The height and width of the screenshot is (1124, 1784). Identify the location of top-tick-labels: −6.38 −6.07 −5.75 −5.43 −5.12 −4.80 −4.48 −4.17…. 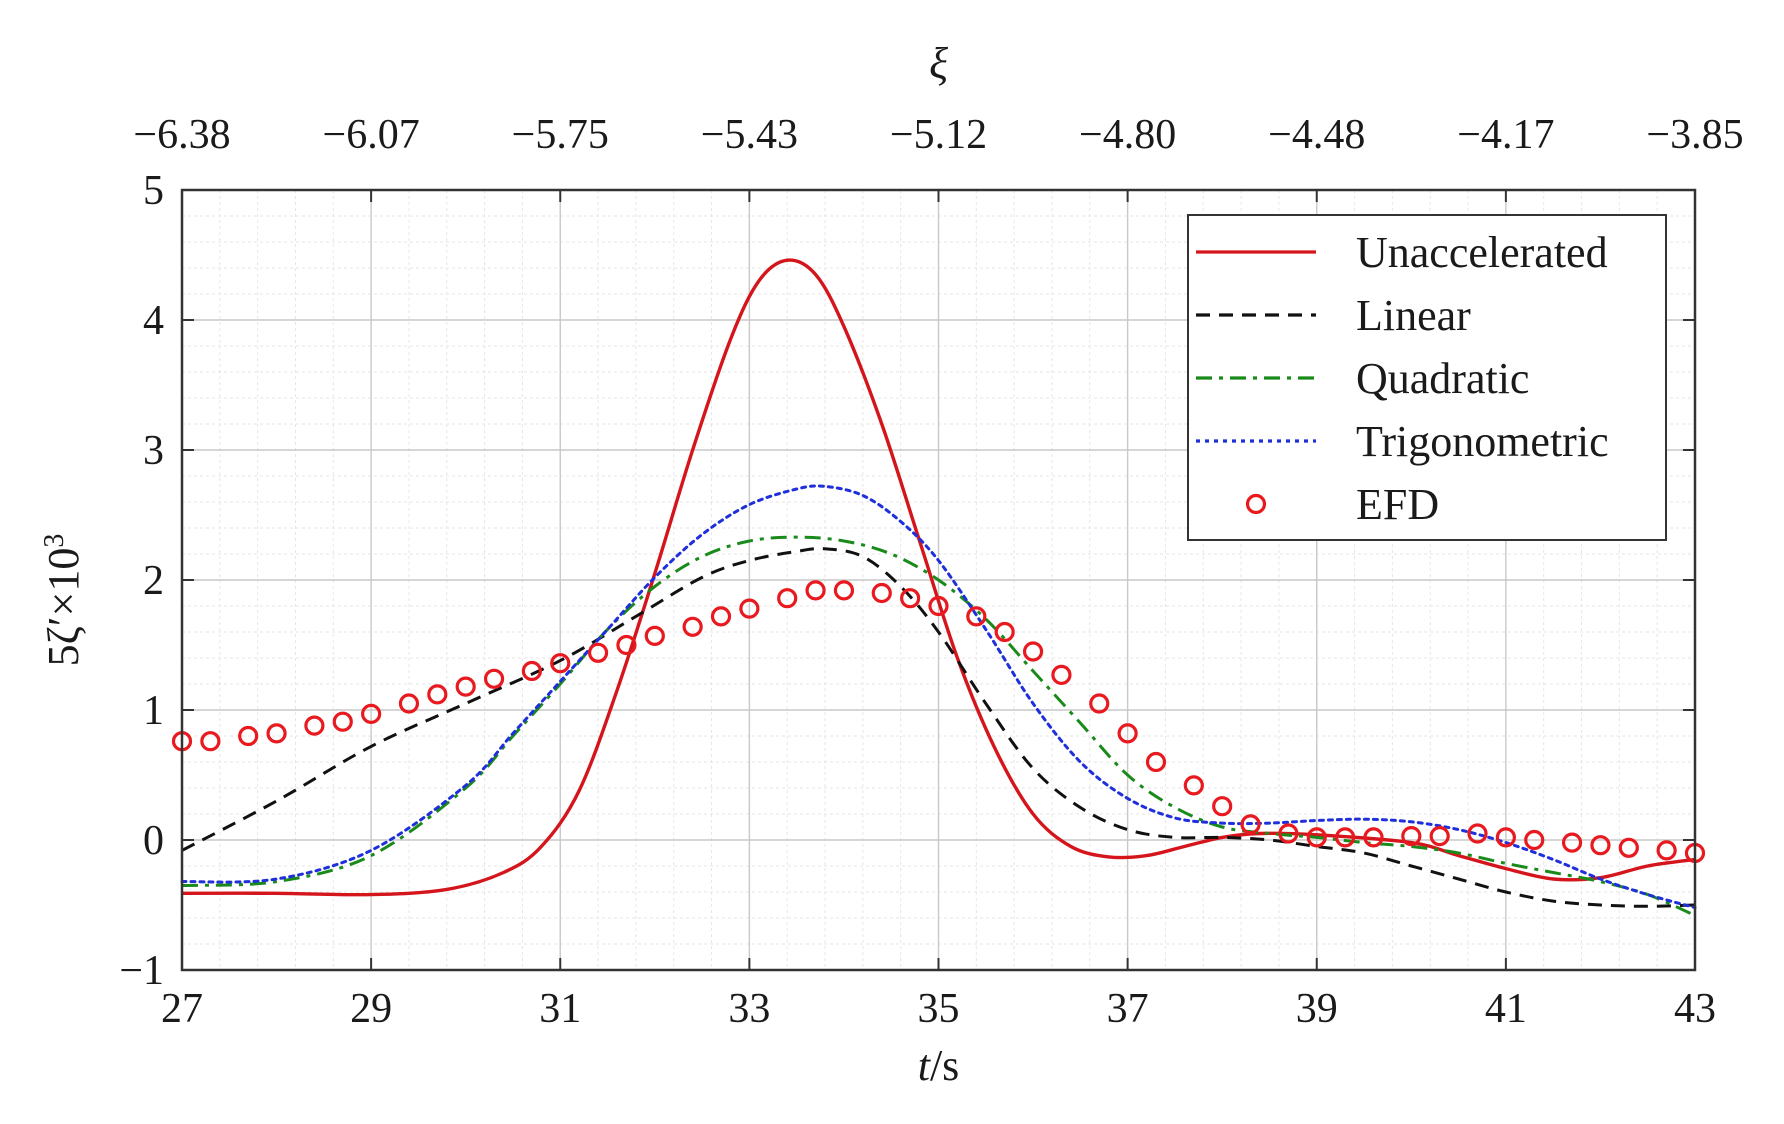
(938, 135).